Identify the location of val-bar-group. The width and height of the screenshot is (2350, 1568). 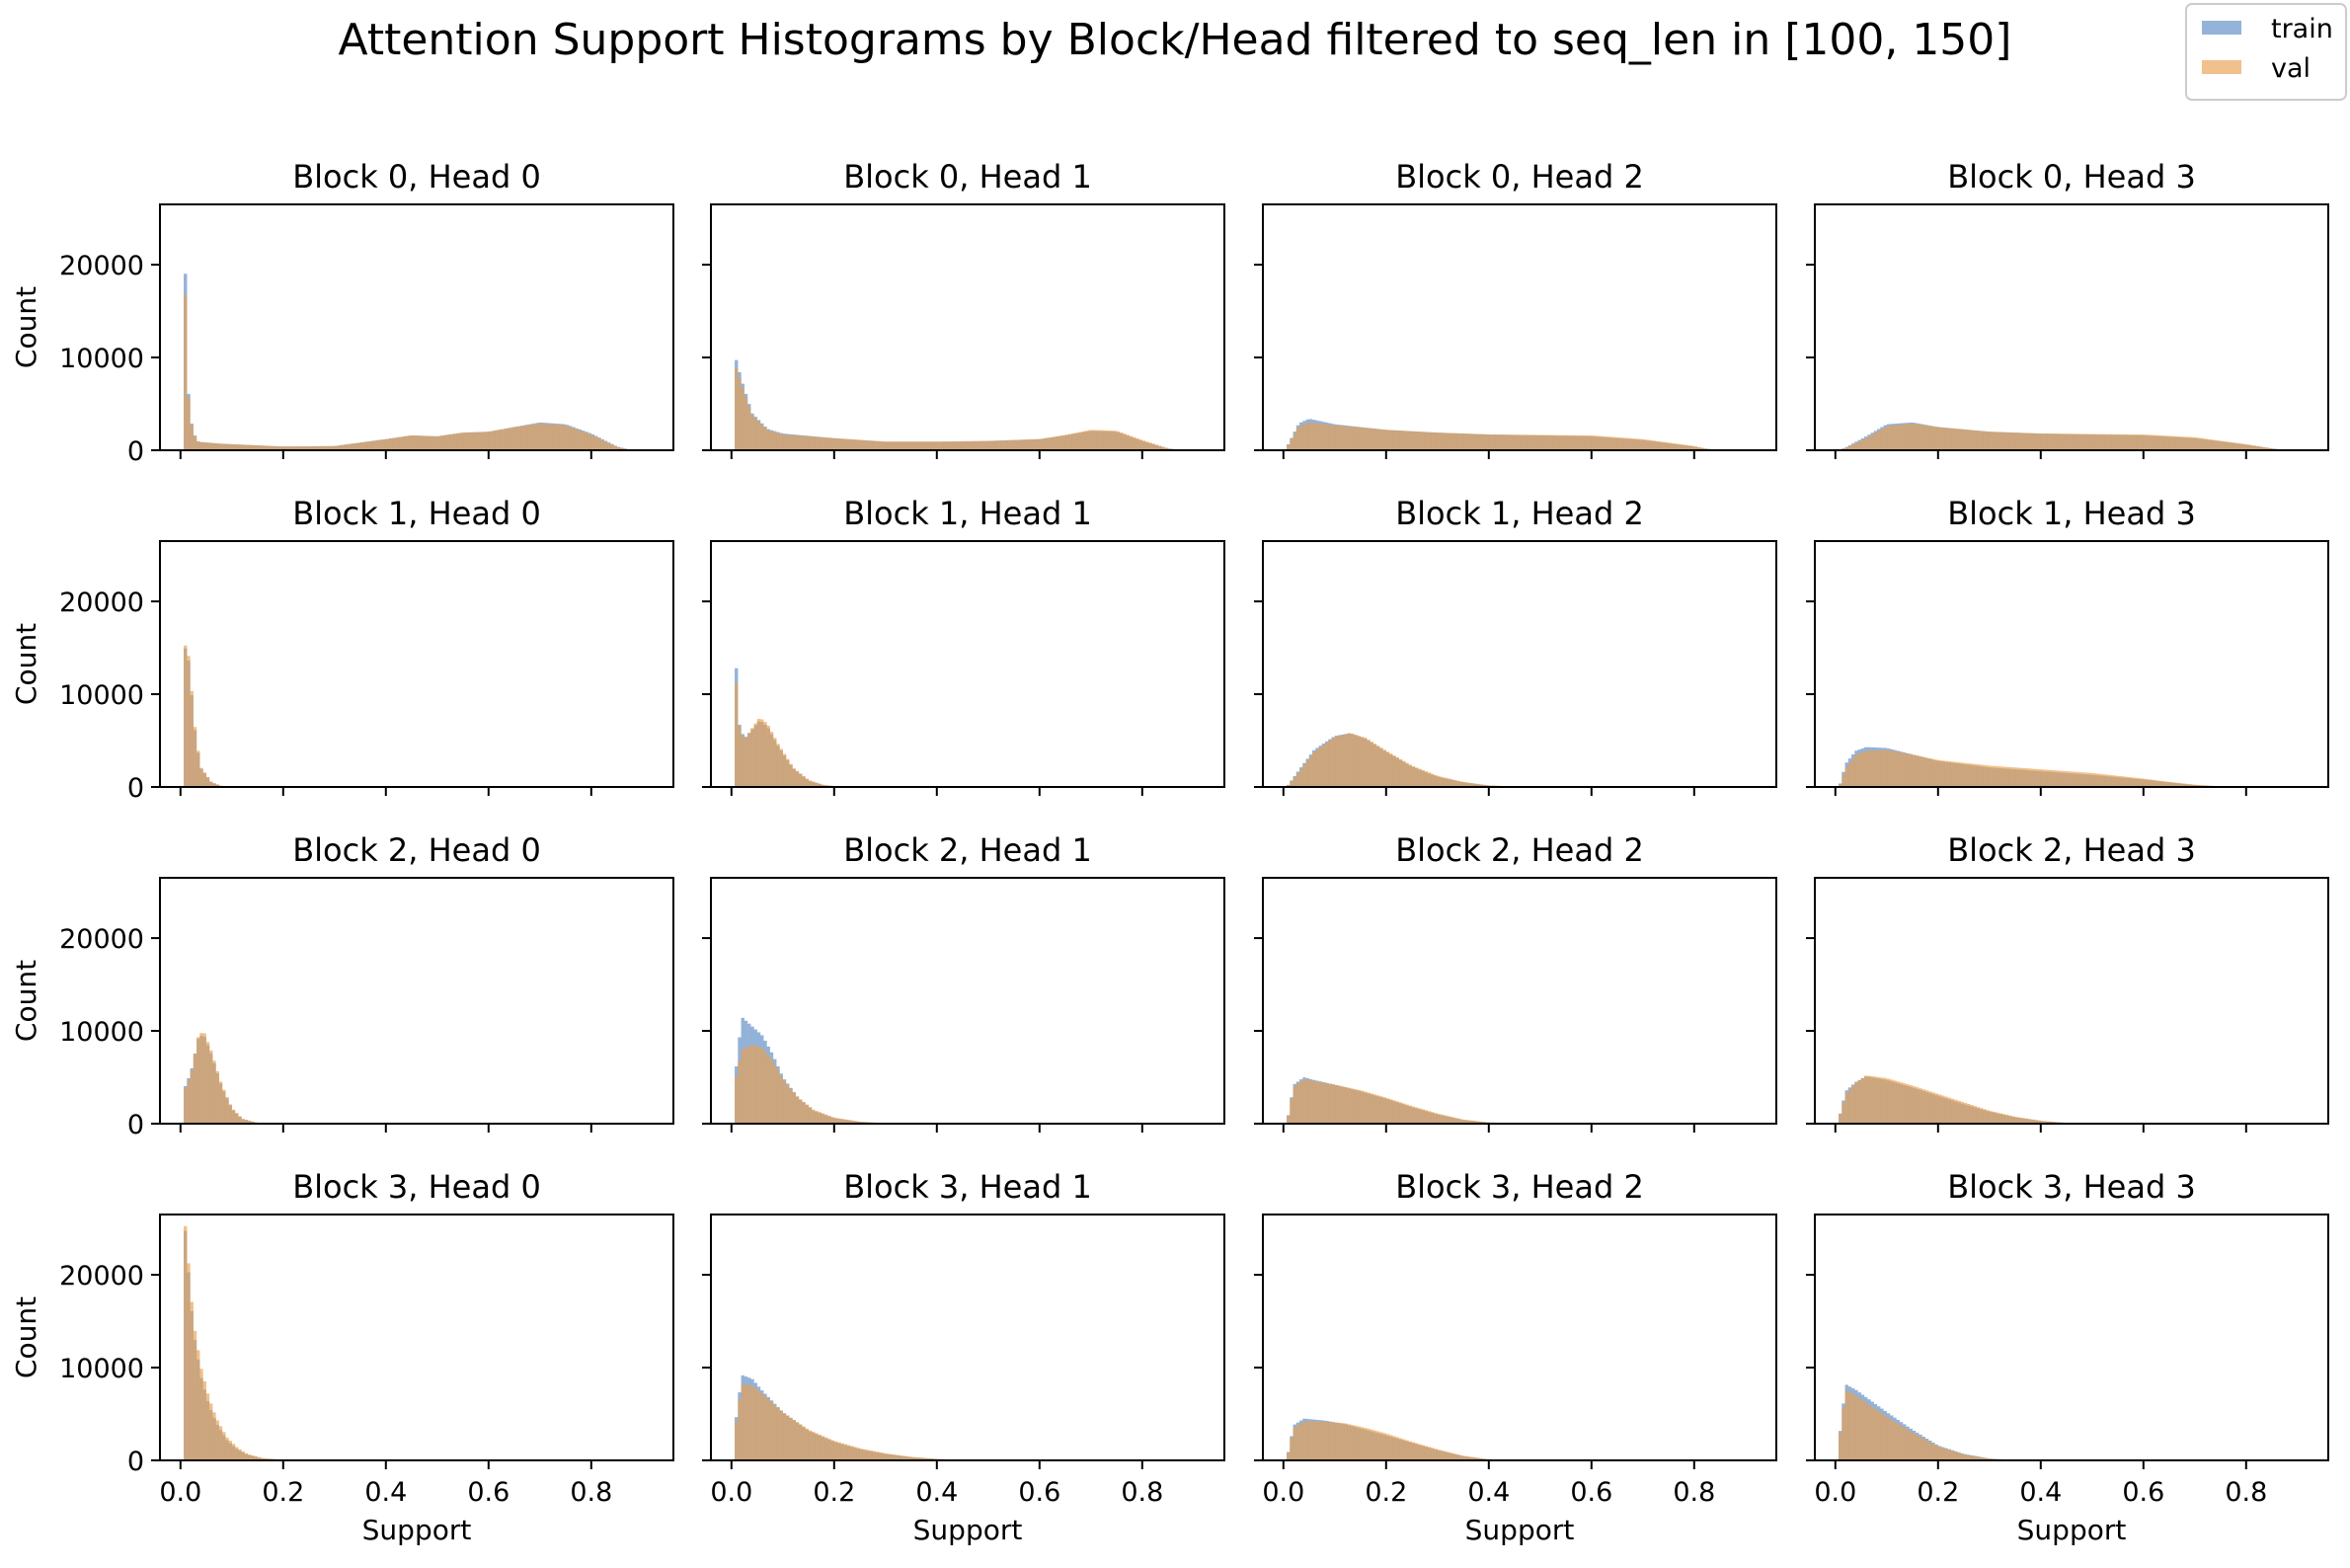
(2042, 768).